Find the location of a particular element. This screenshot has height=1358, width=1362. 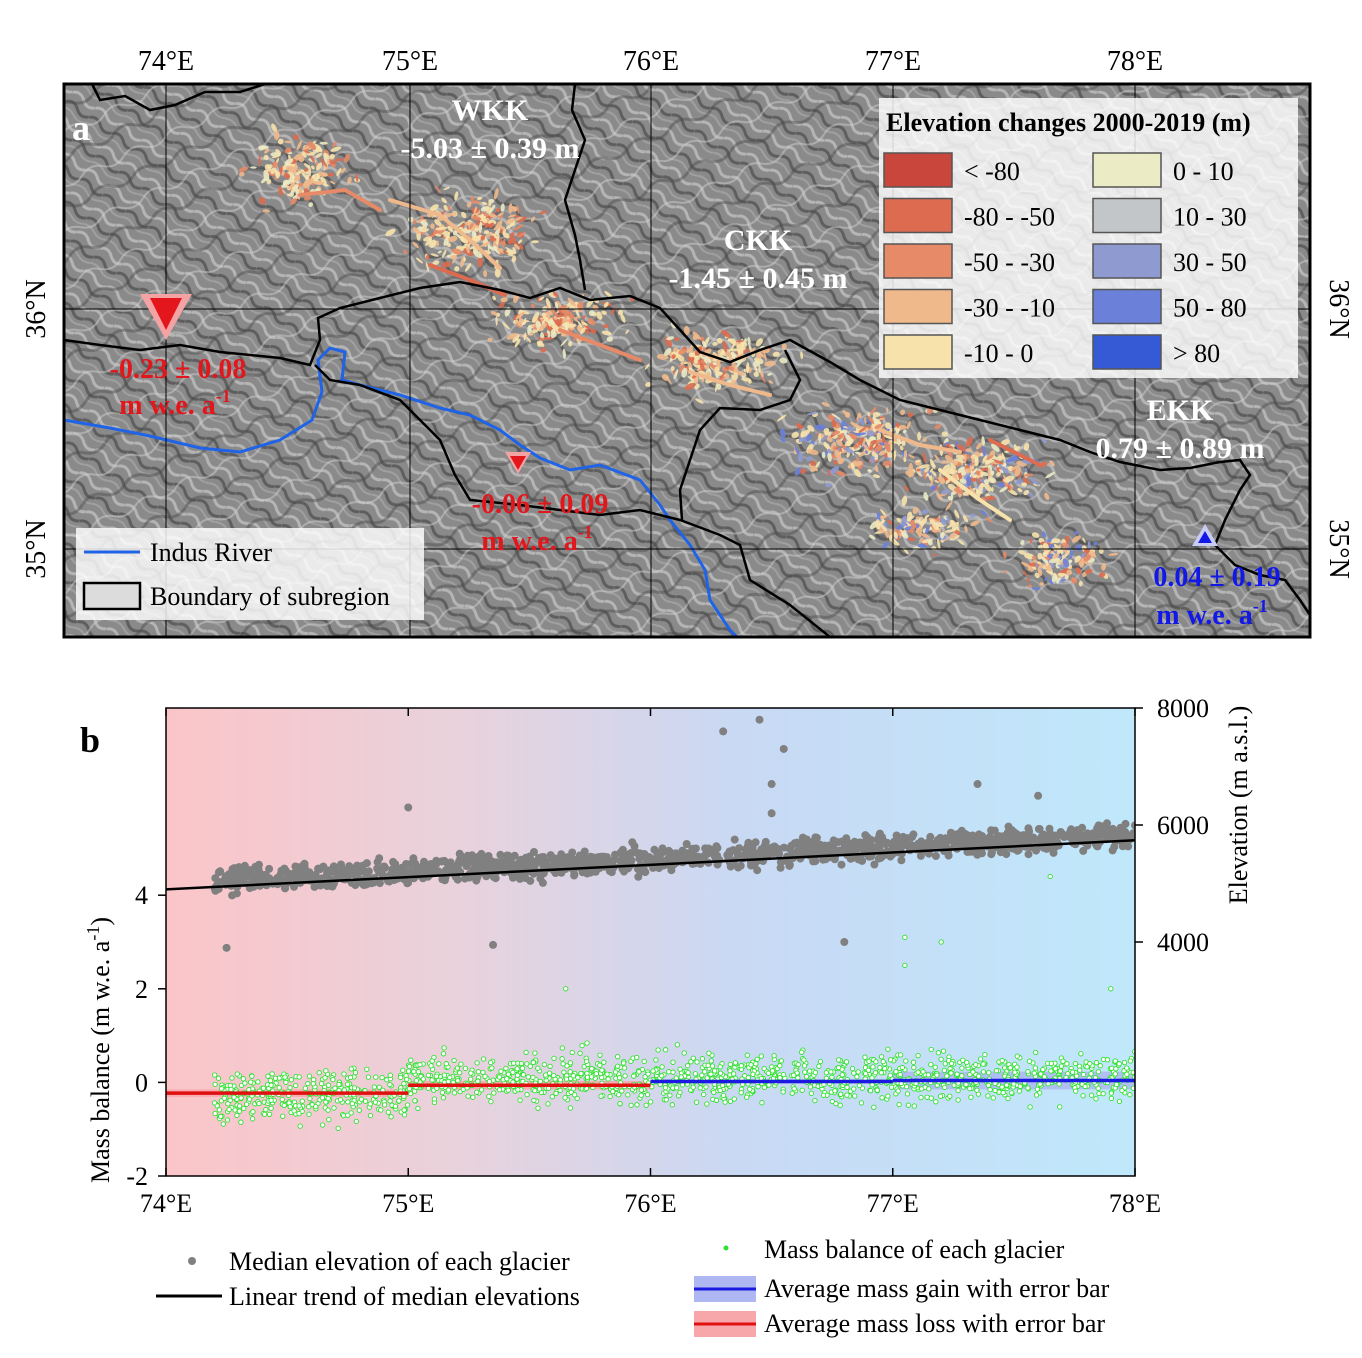

legend-title: Elevation changes 2000-2019 (m) is located at coordinates (1068, 122).